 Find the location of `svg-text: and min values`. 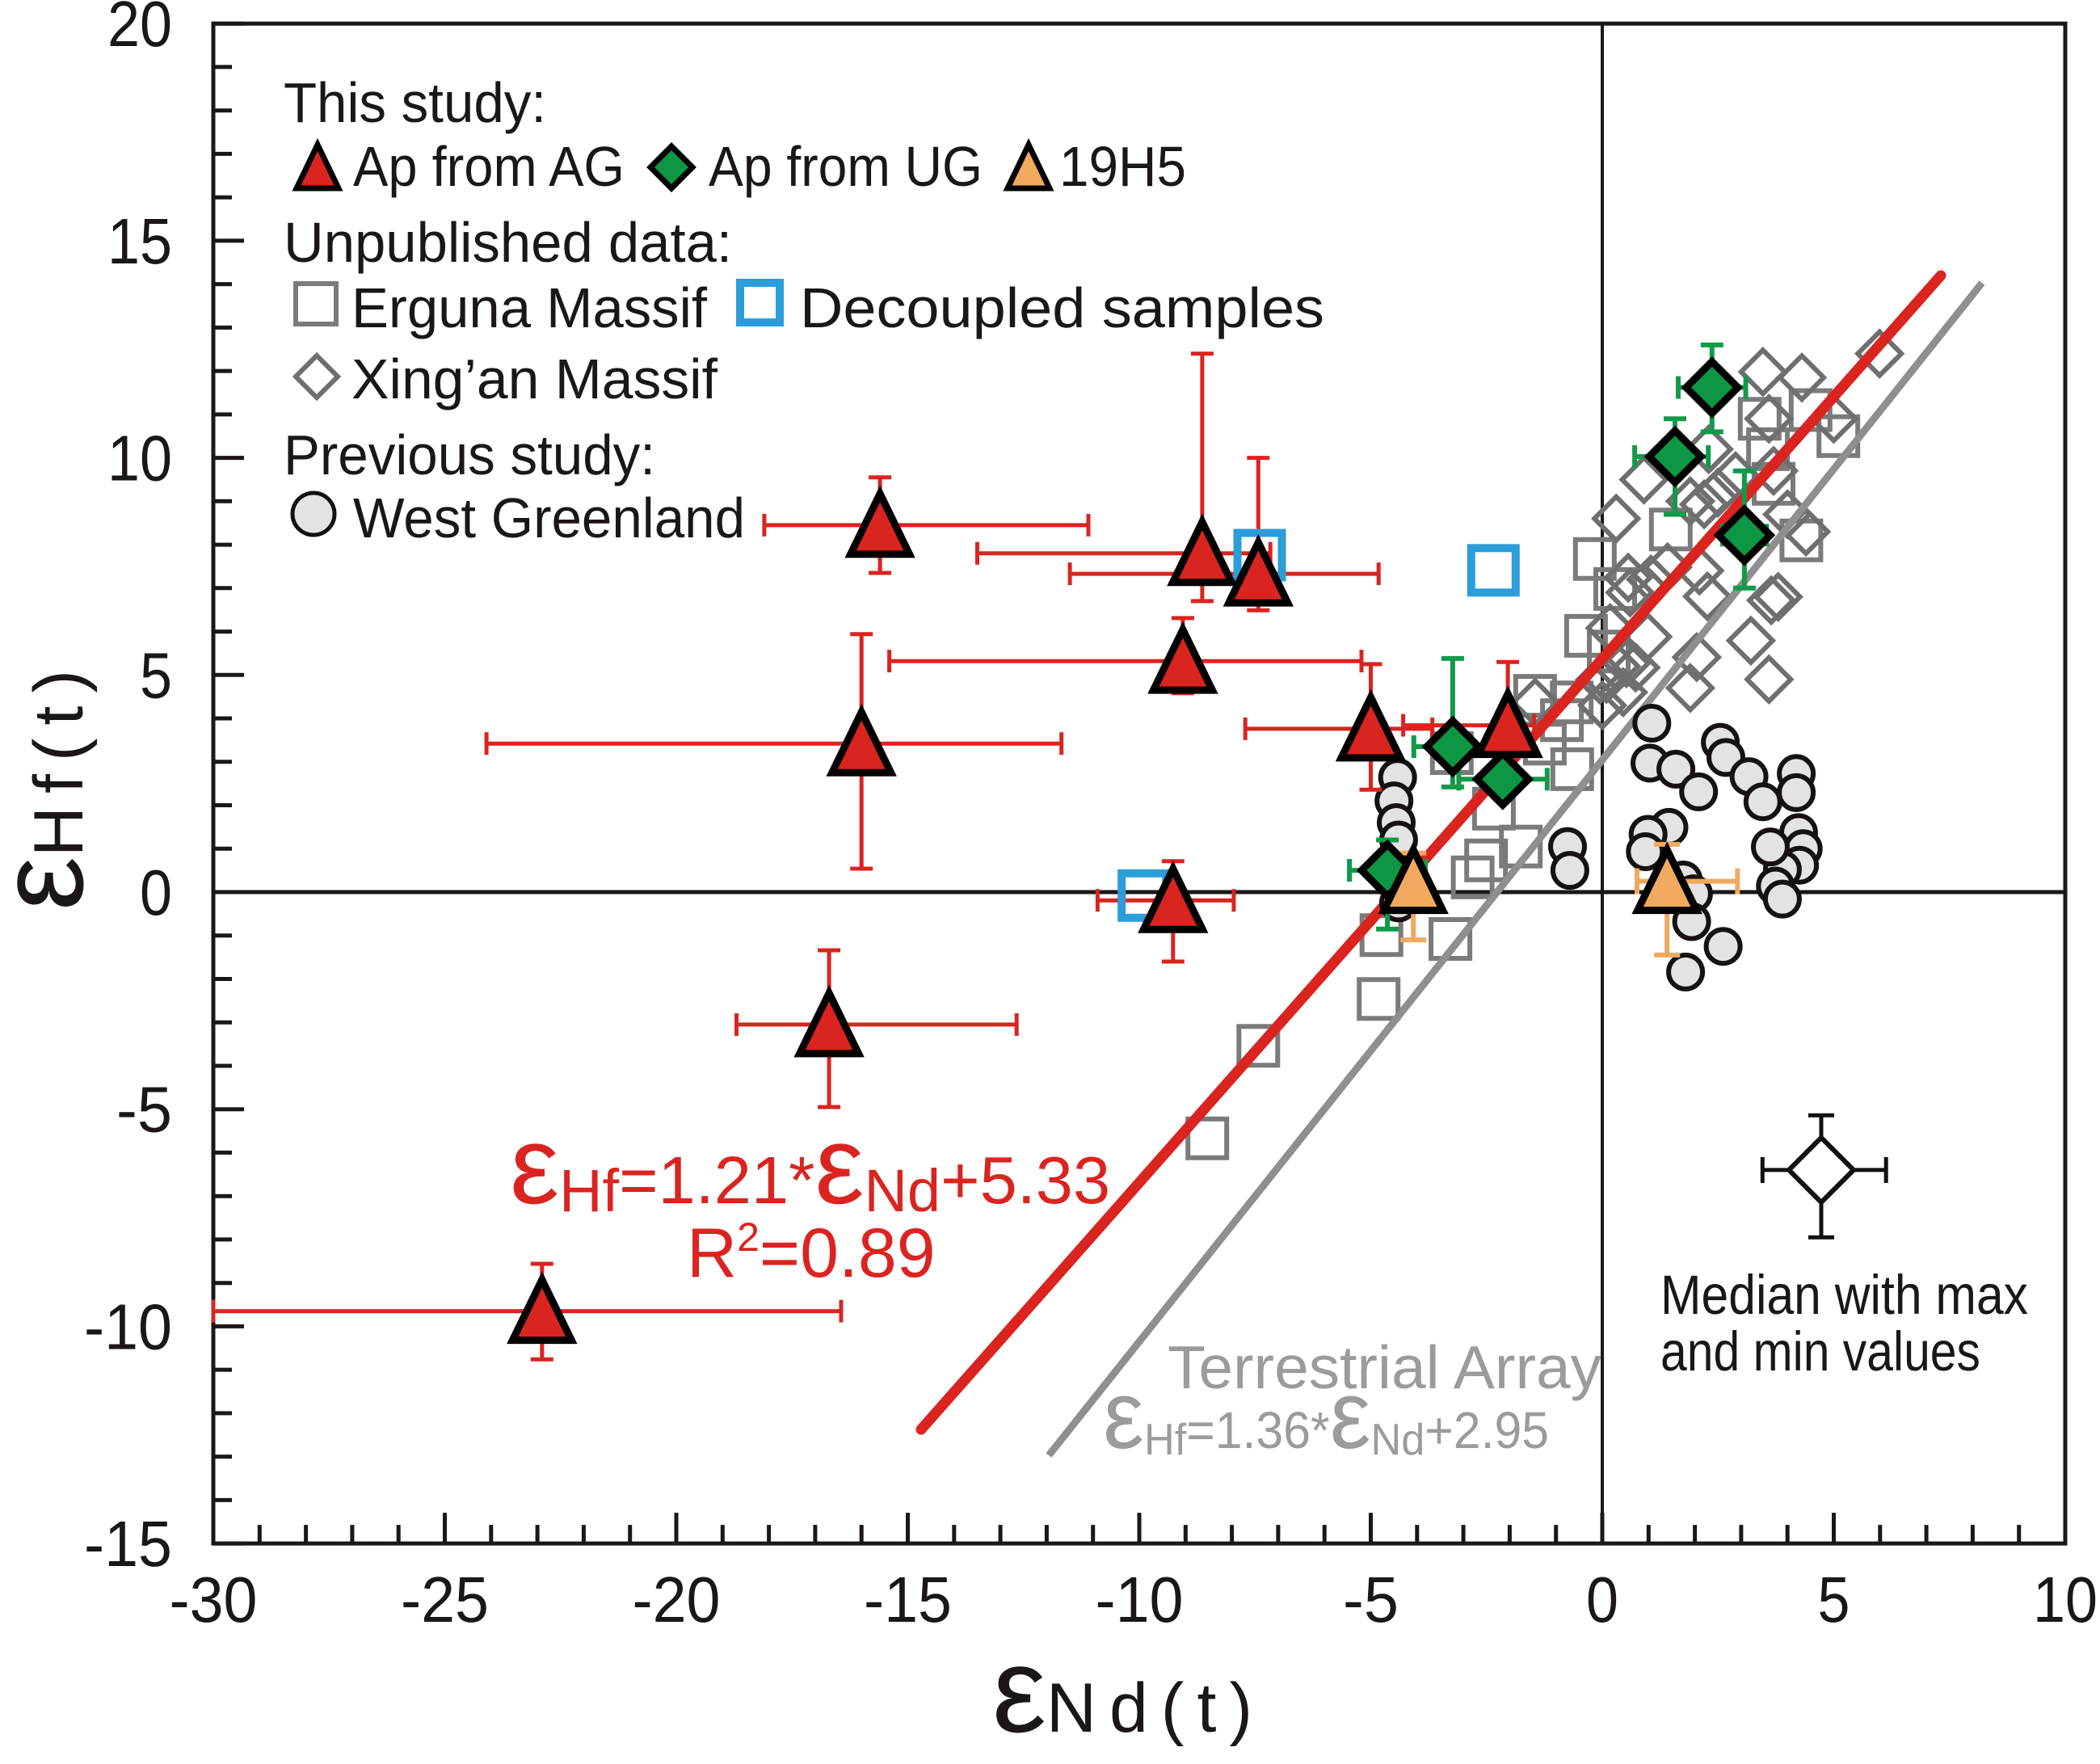

svg-text: and min values is located at coordinates (1820, 1351).